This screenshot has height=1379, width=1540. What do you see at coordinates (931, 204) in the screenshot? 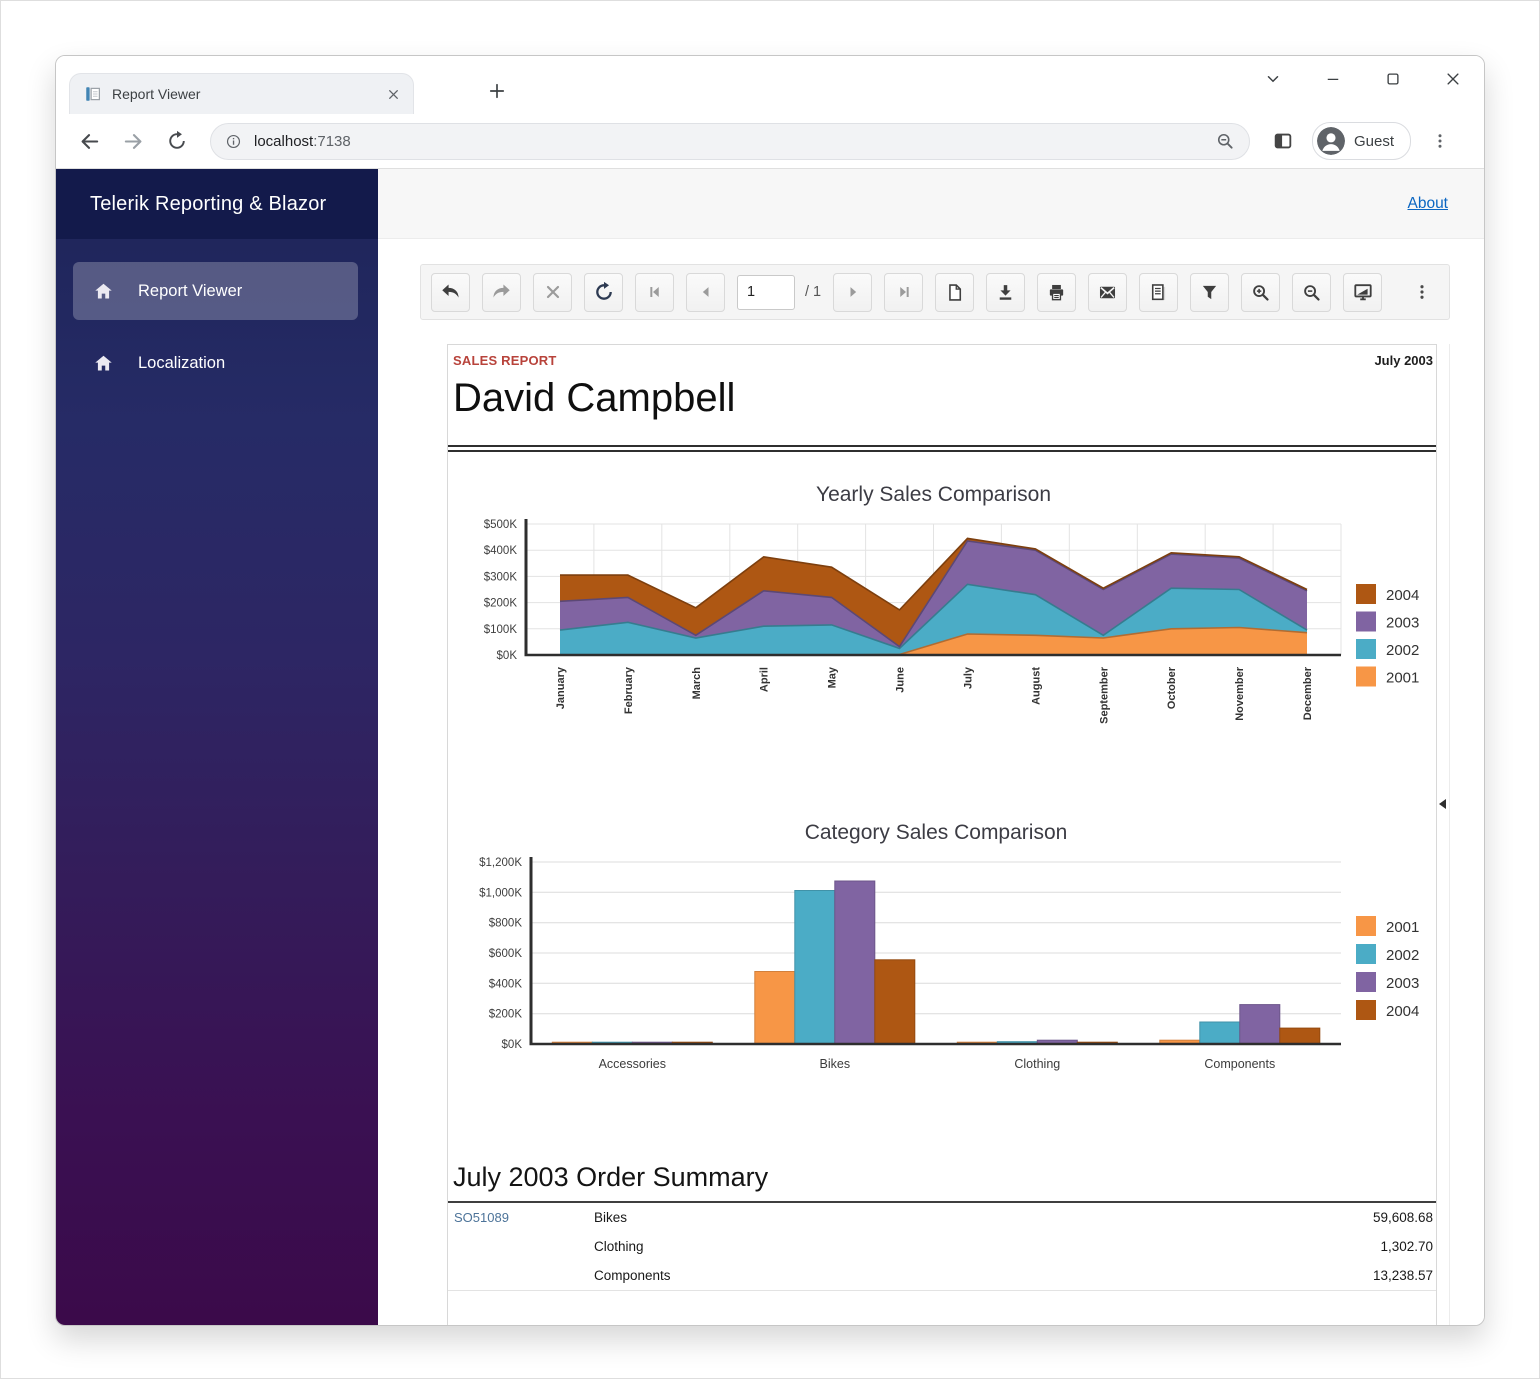
I see `topbar: About` at bounding box center [931, 204].